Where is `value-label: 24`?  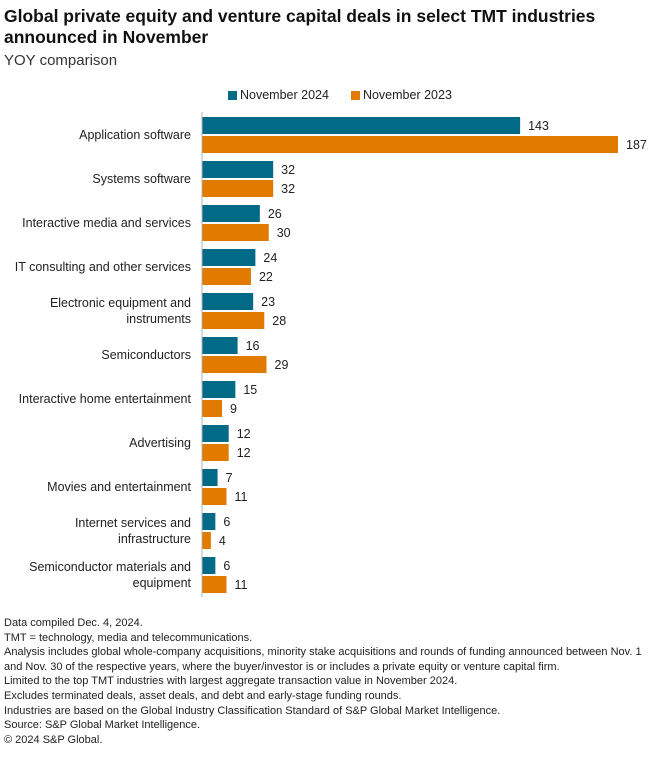
value-label: 24 is located at coordinates (270, 258).